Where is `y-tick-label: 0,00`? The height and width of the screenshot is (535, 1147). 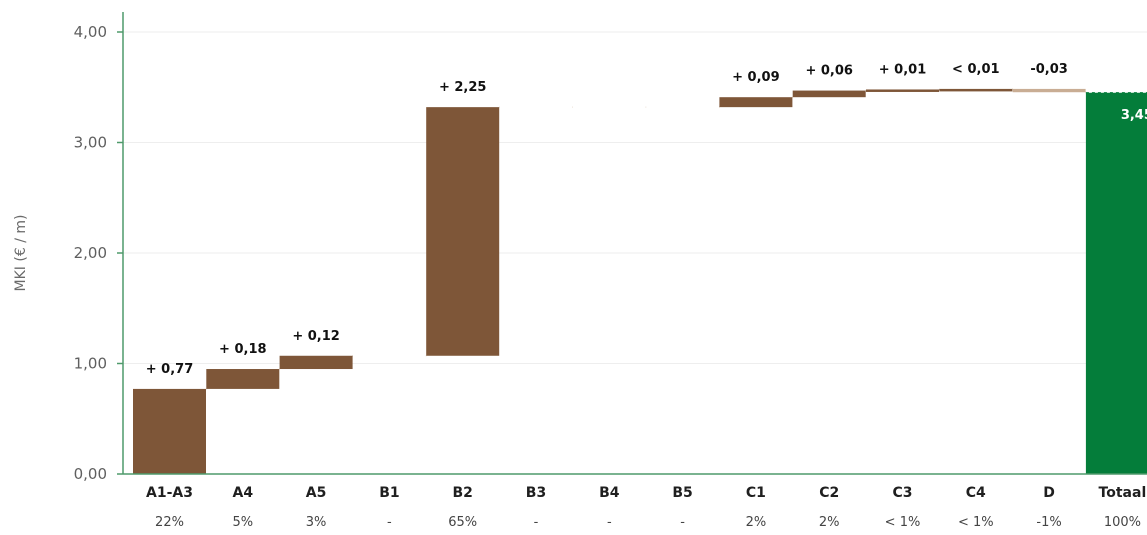 y-tick-label: 0,00 is located at coordinates (90, 474).